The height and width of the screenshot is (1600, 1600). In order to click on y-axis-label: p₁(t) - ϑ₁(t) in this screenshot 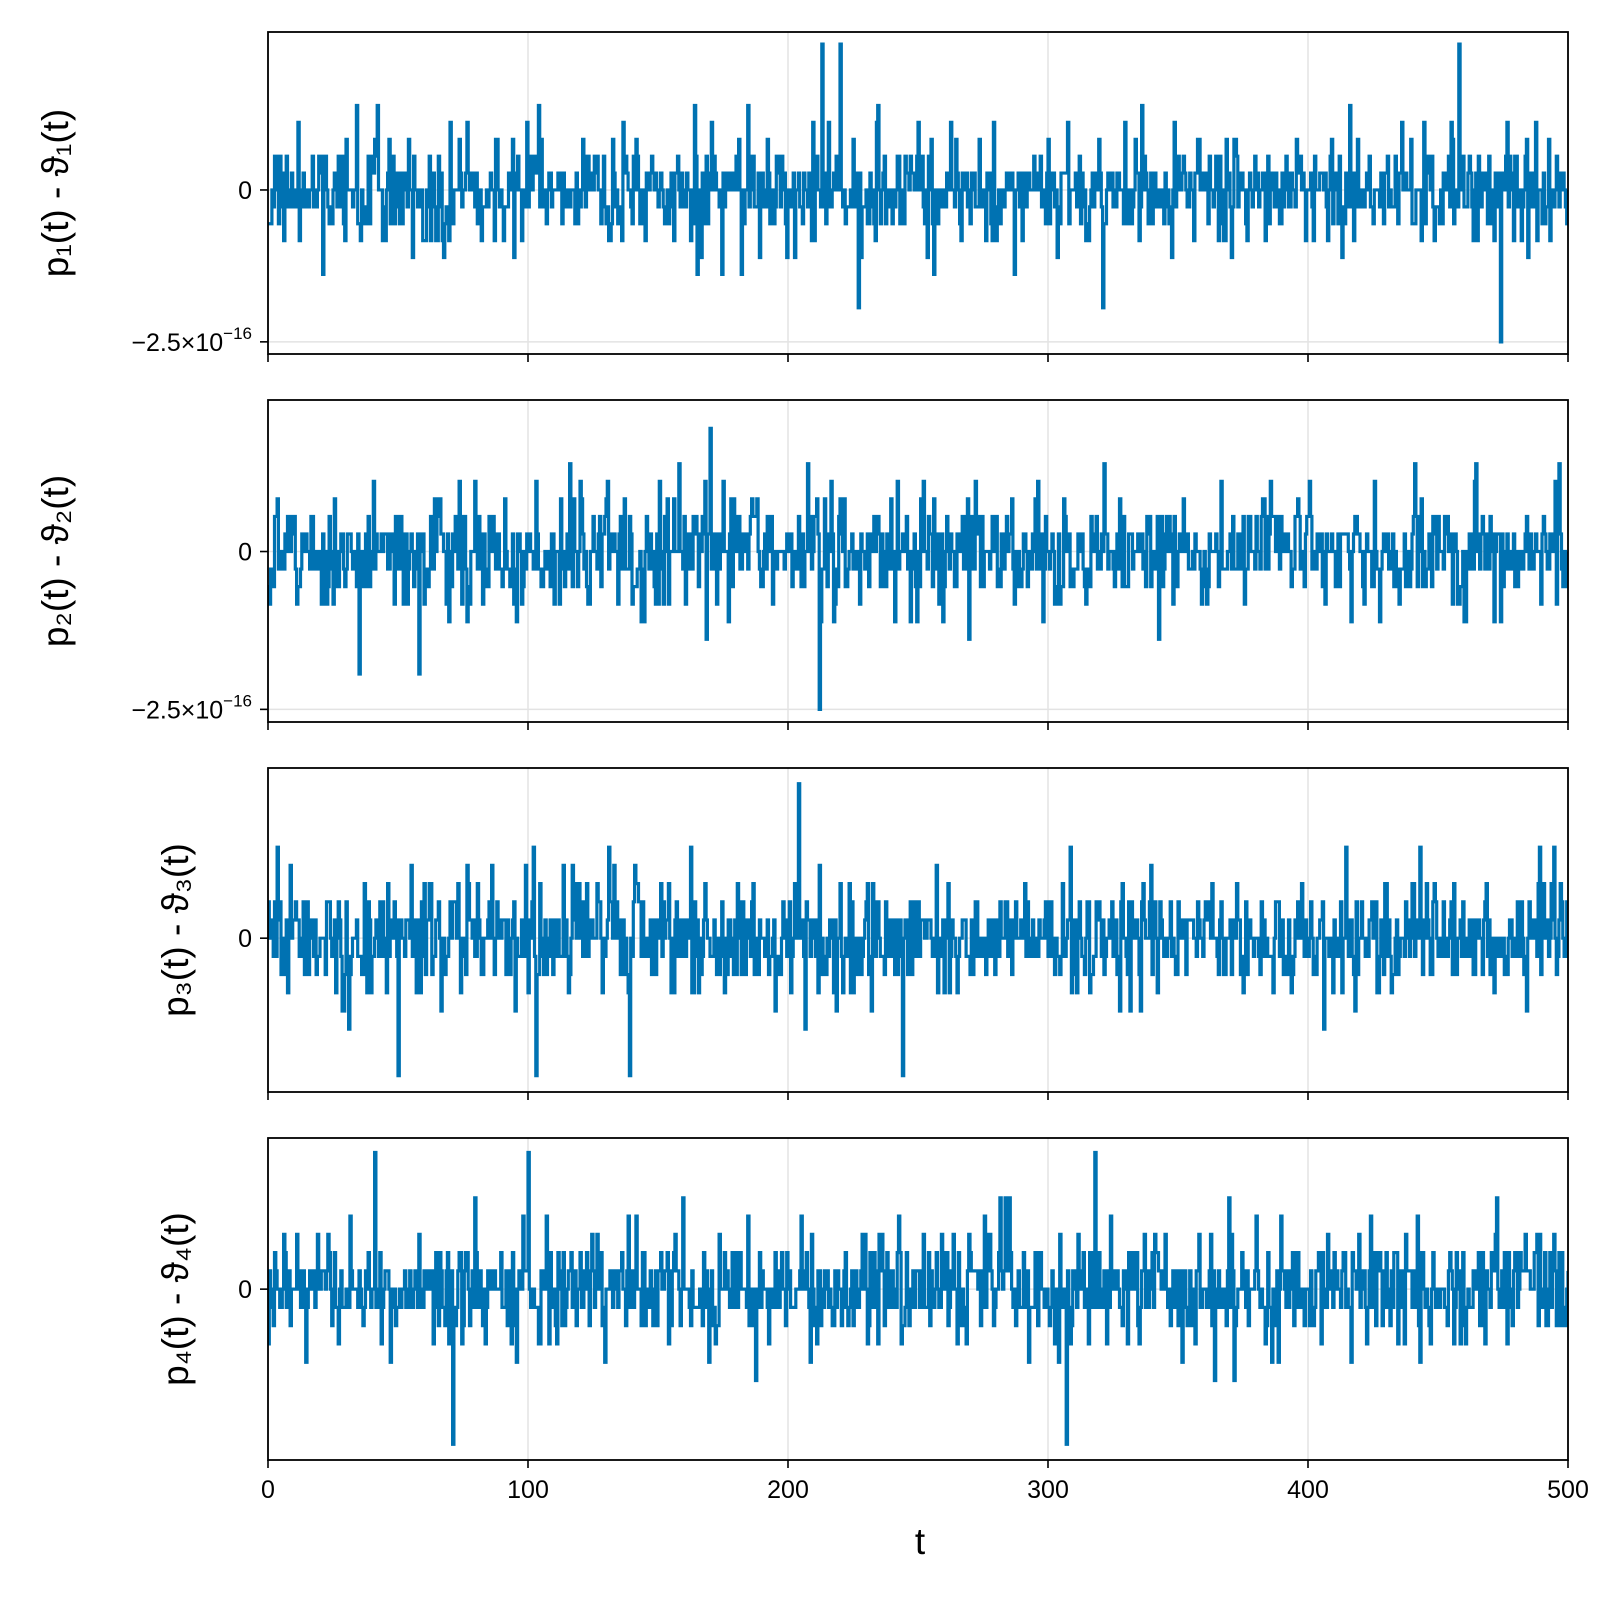, I will do `click(55, 193)`.